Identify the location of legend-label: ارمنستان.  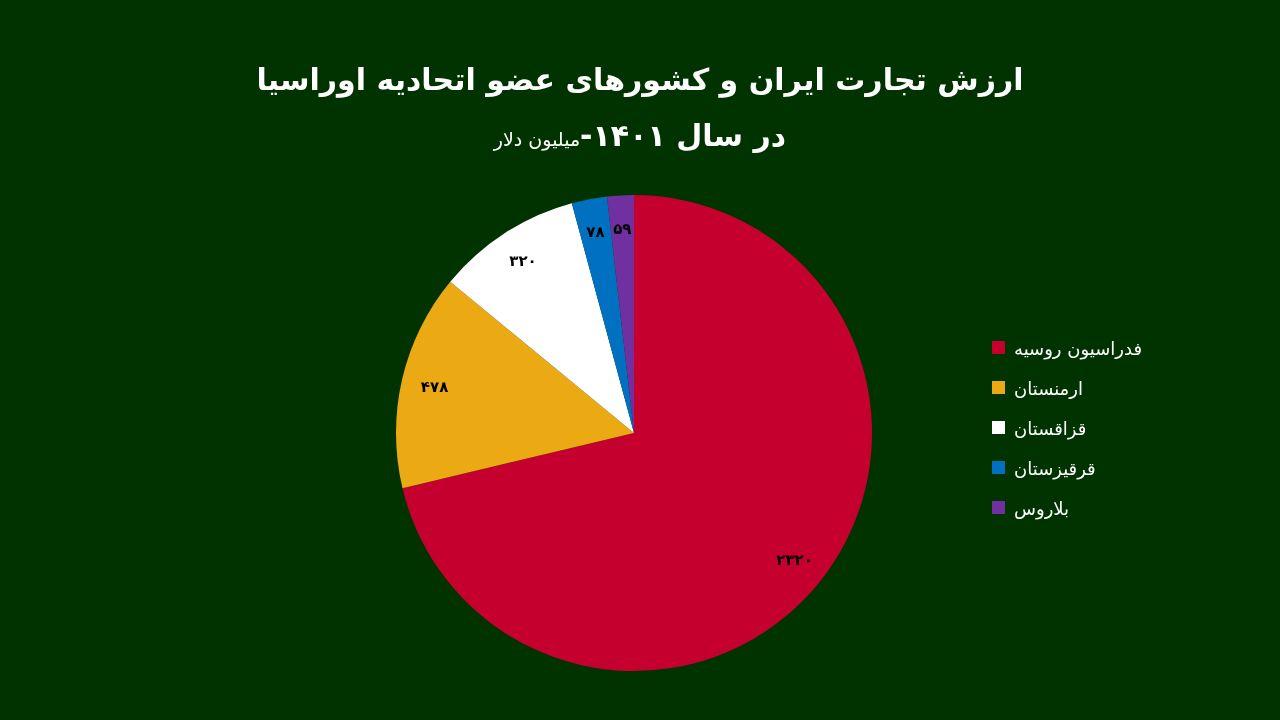
(1048, 388).